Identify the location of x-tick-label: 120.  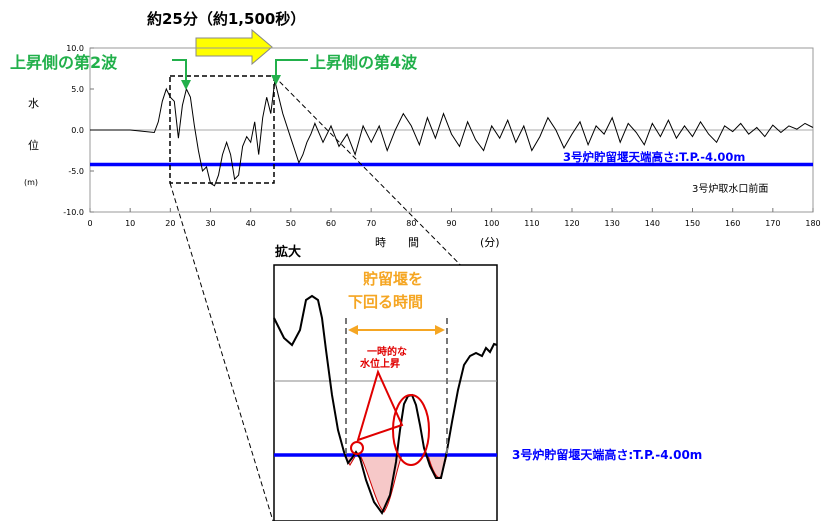
(571, 223).